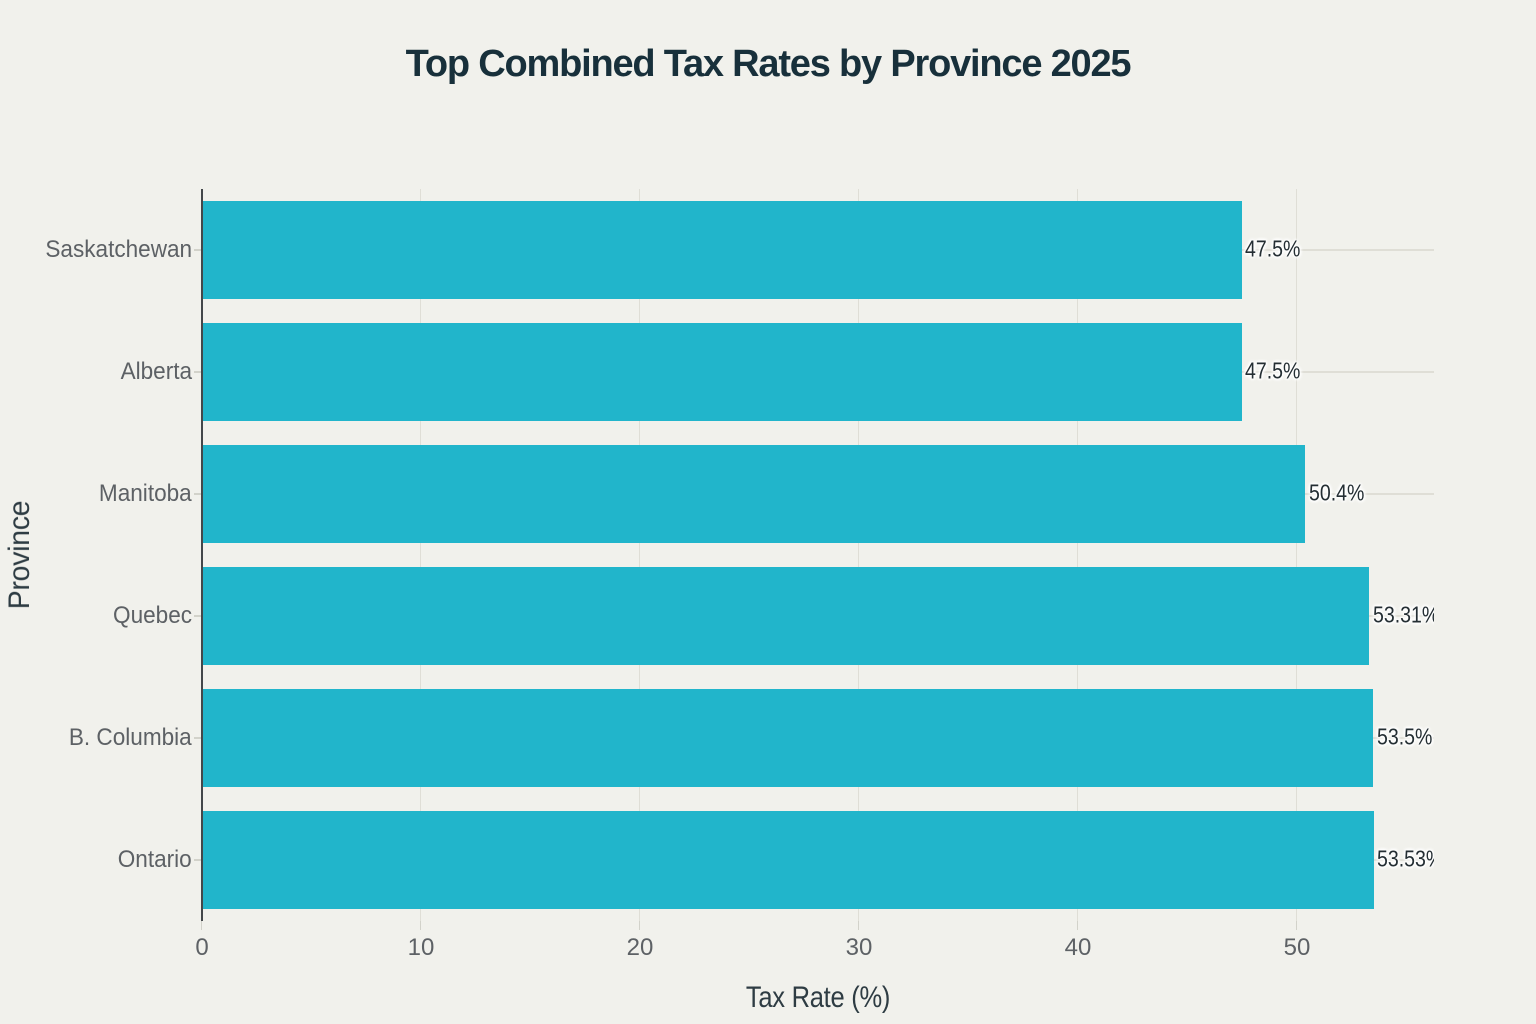  Describe the element at coordinates (1404, 736) in the screenshot. I see `value-label-4: 53.5%` at that location.